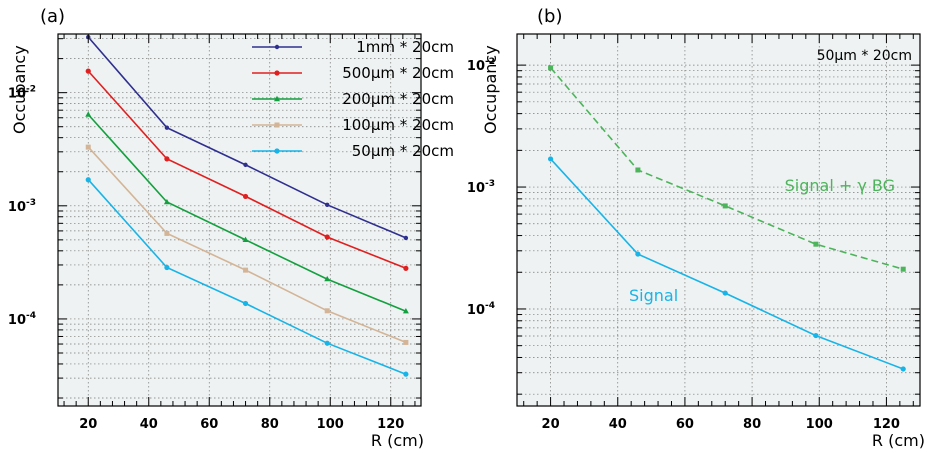 This screenshot has height=453, width=927. I want to click on series-annotation: Signal + γ BG, so click(840, 185).